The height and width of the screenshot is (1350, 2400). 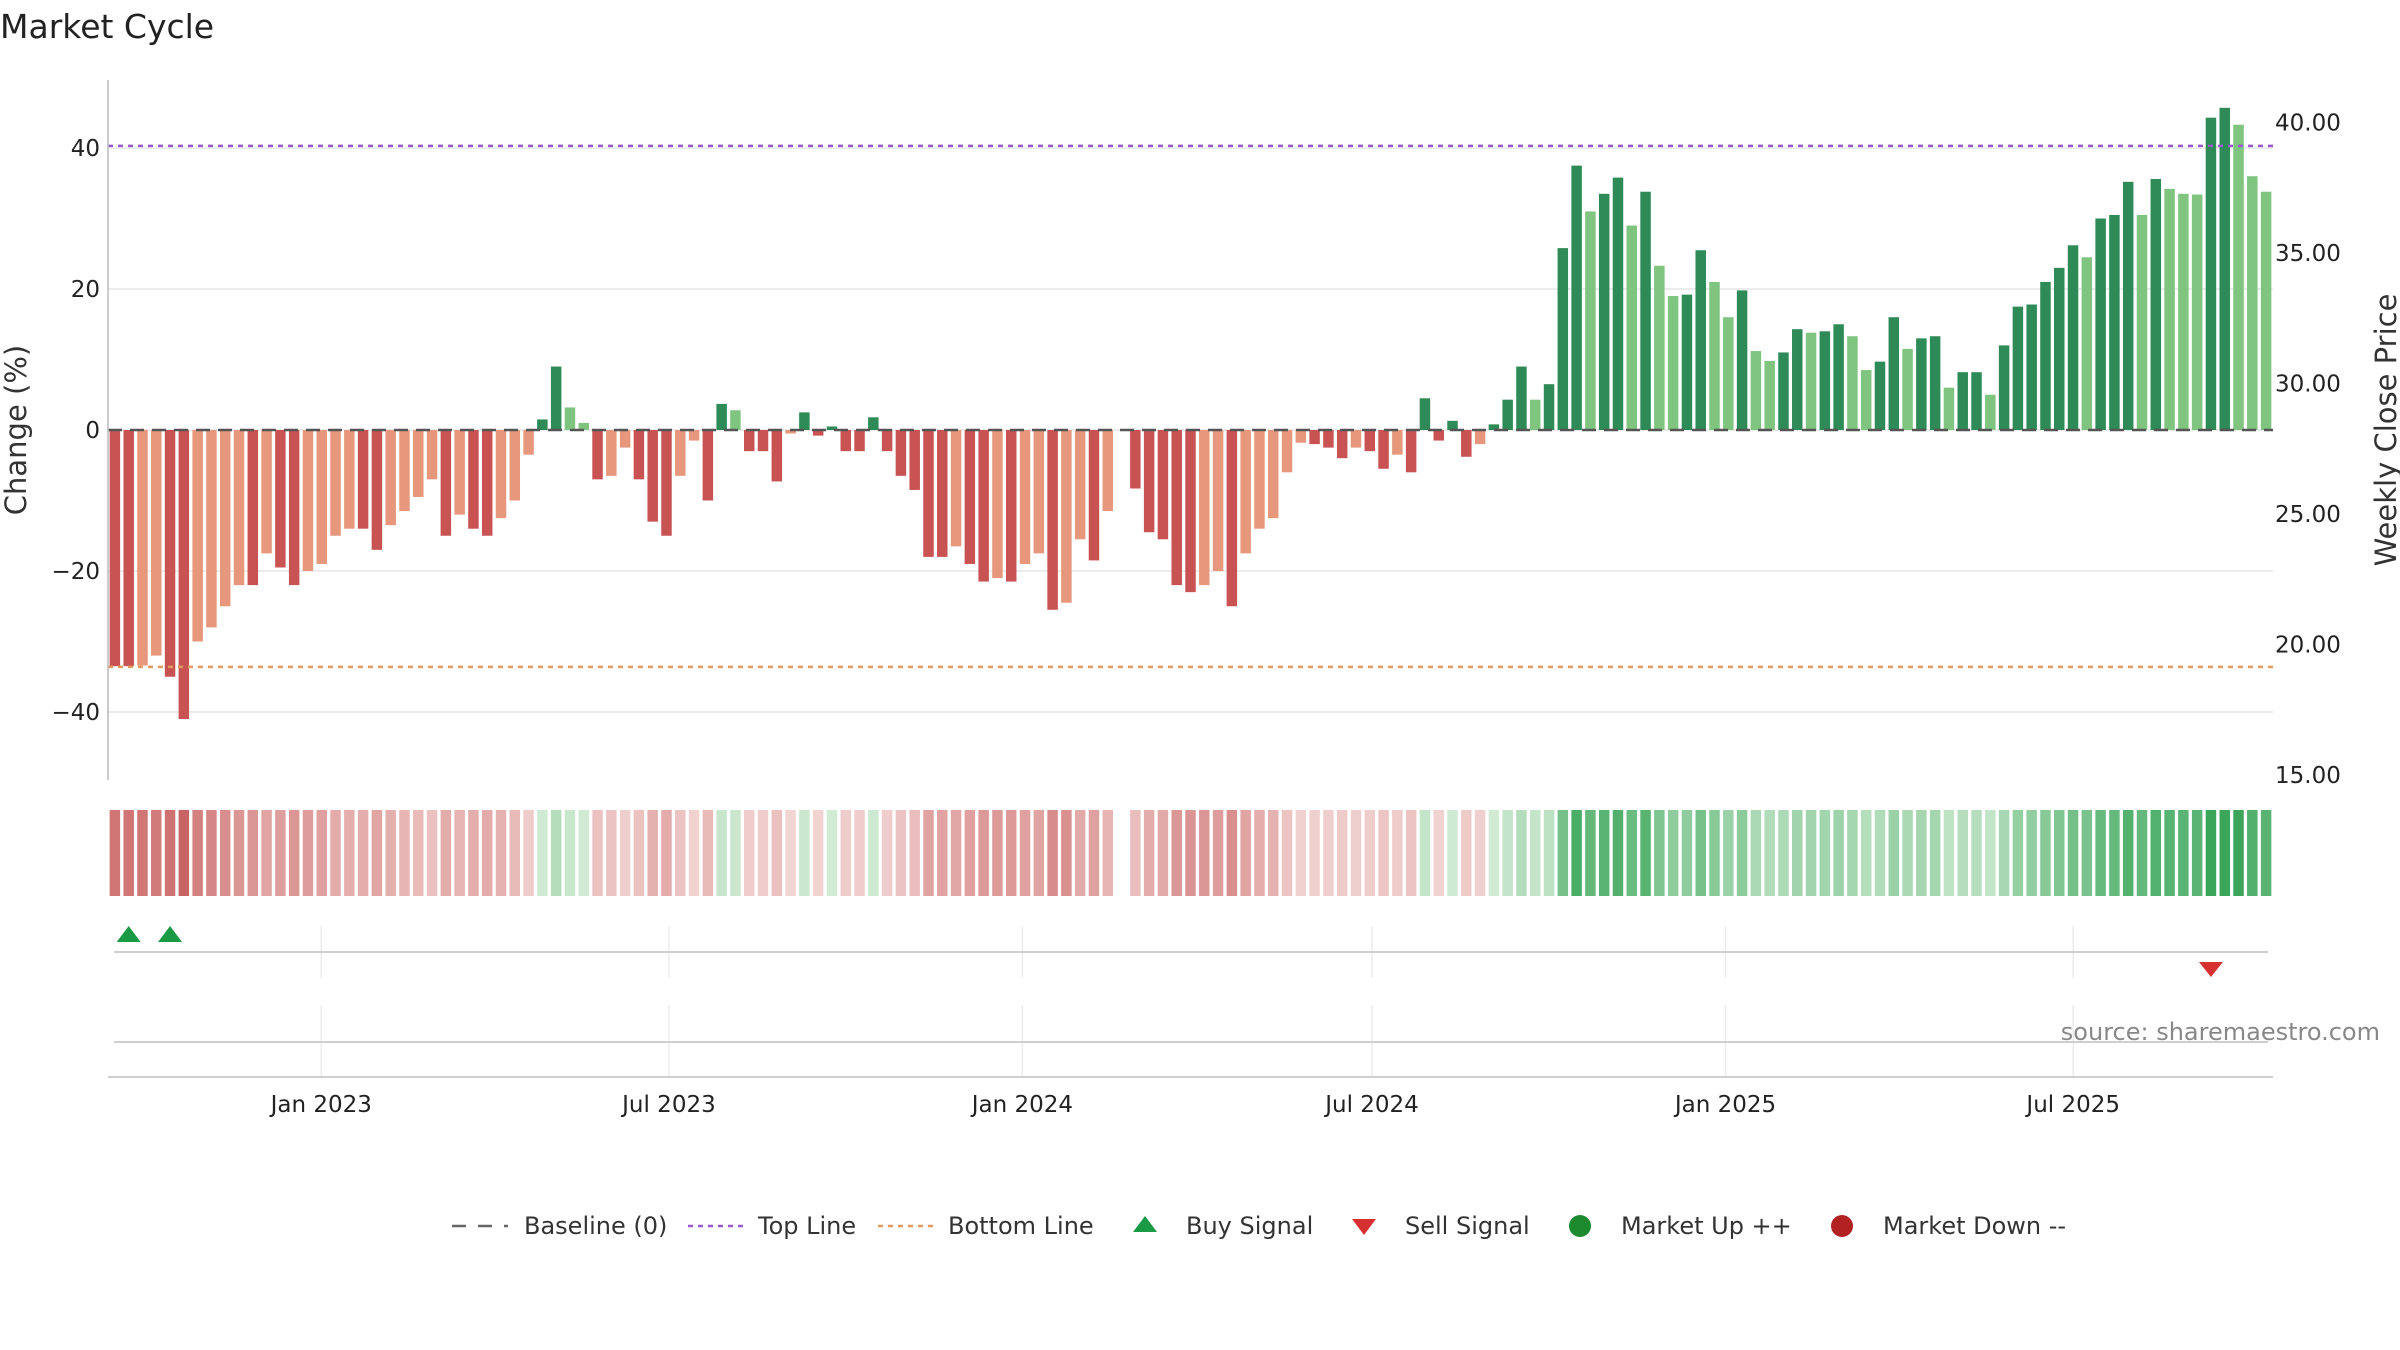 What do you see at coordinates (1191, 1002) in the screenshot?
I see `signals-panel` at bounding box center [1191, 1002].